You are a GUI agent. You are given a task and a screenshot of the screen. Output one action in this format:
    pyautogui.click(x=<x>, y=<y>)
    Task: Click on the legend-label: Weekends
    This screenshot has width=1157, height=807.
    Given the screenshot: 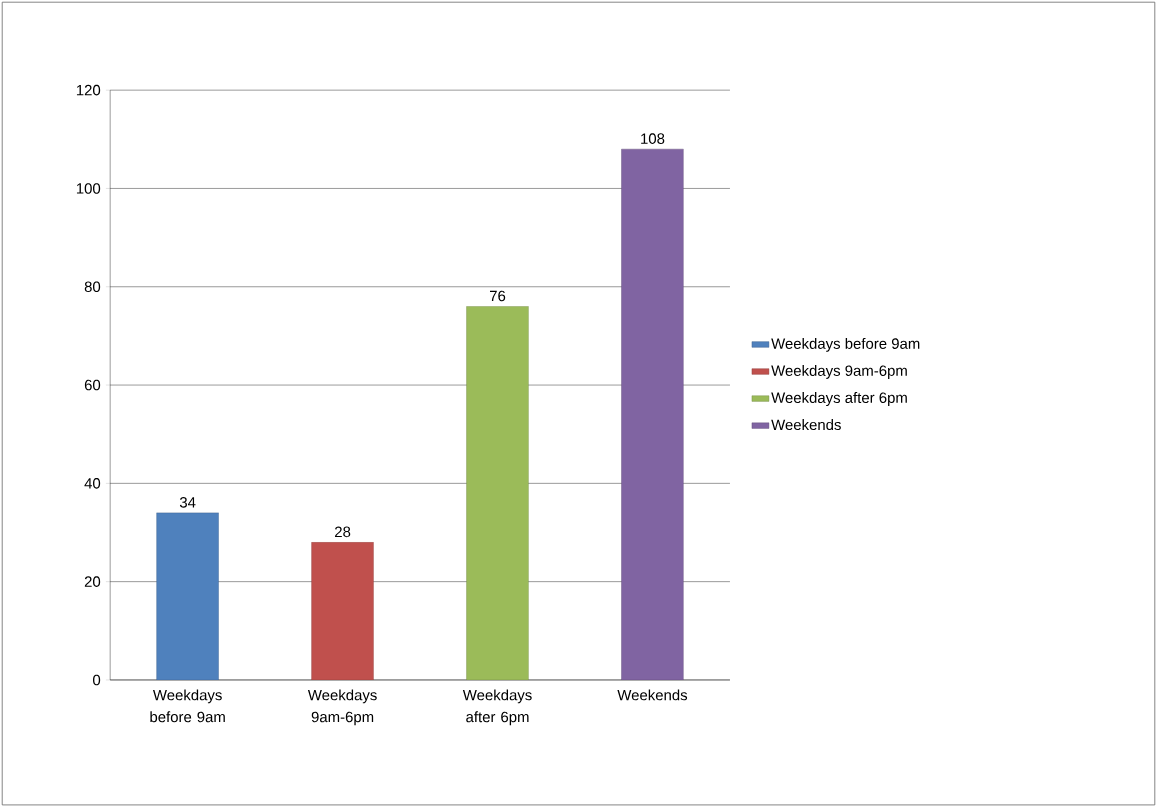 What is the action you would take?
    pyautogui.click(x=806, y=425)
    